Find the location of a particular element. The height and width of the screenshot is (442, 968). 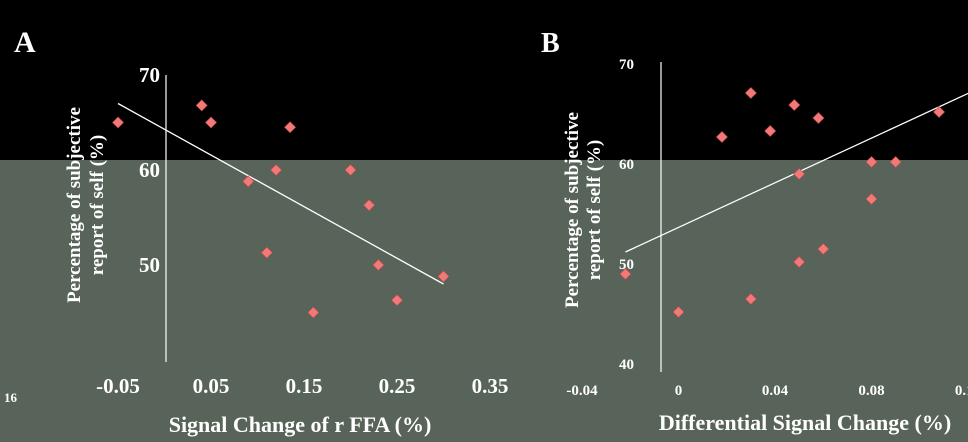

x-tick-label: 0.04 is located at coordinates (775, 391).